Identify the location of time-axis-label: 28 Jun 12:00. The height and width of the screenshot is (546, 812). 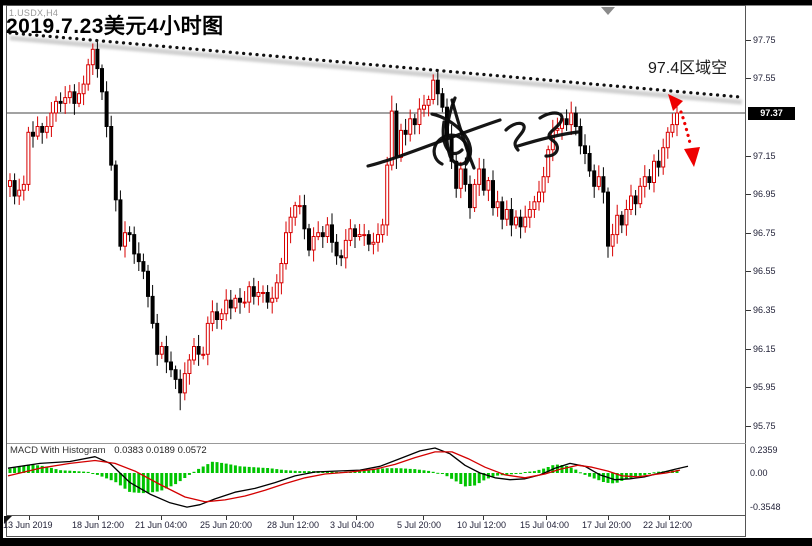
(293, 525).